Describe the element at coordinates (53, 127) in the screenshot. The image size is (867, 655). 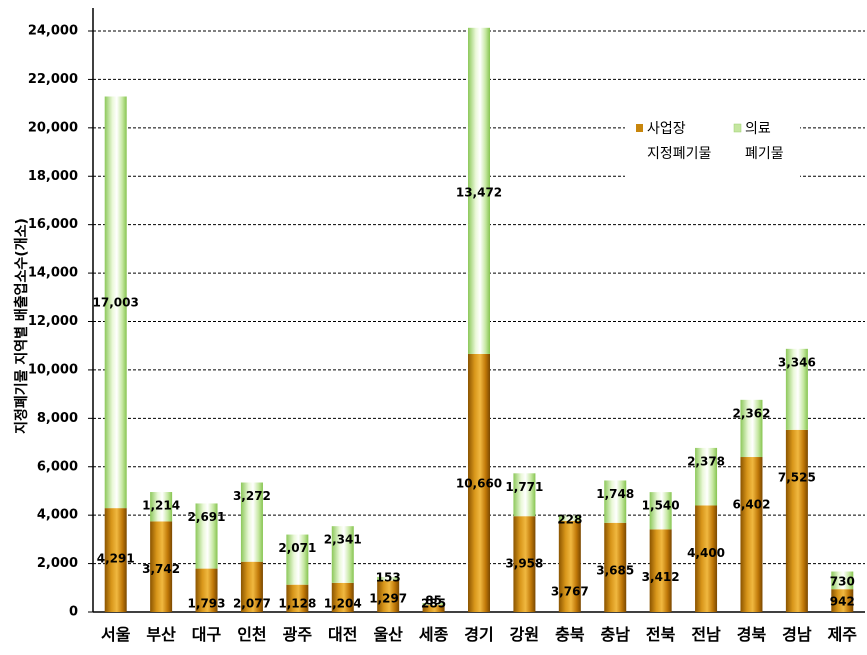
I see `y-tick-label: 20,000` at that location.